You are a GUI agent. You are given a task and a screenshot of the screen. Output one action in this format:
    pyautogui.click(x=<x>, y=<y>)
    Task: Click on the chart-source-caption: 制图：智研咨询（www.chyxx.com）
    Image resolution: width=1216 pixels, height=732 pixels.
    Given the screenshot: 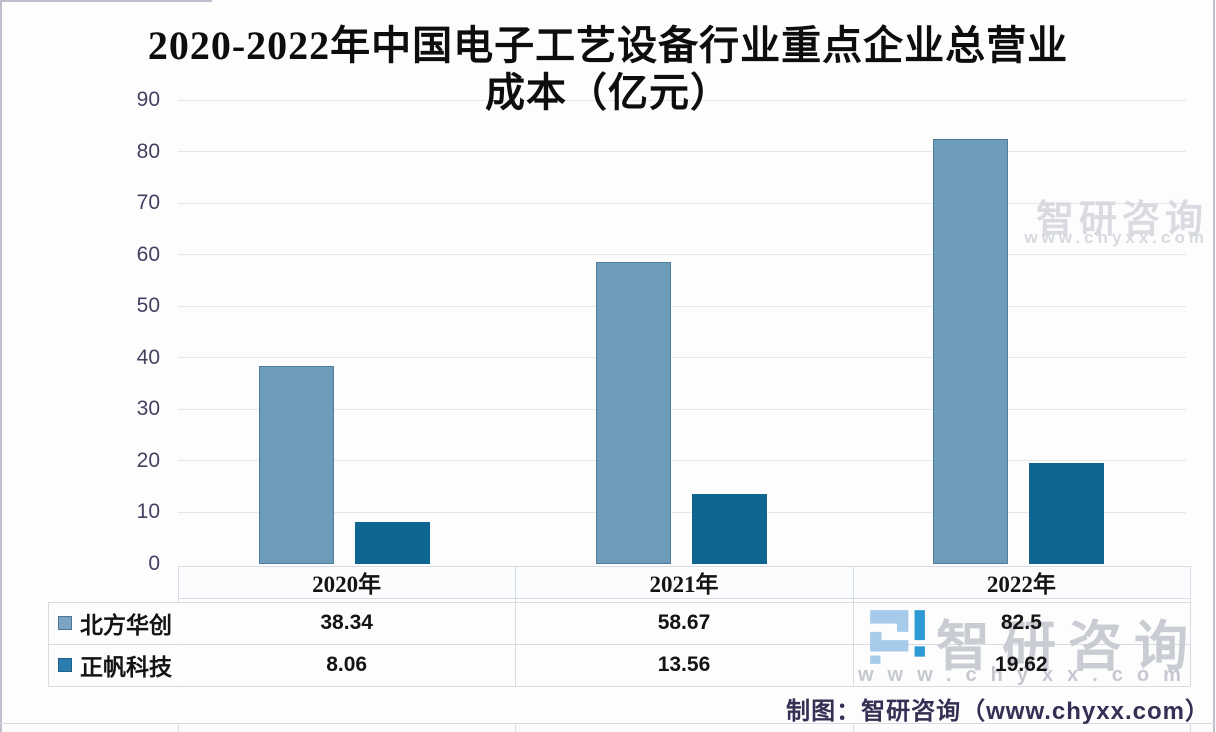 What is the action you would take?
    pyautogui.click(x=998, y=711)
    